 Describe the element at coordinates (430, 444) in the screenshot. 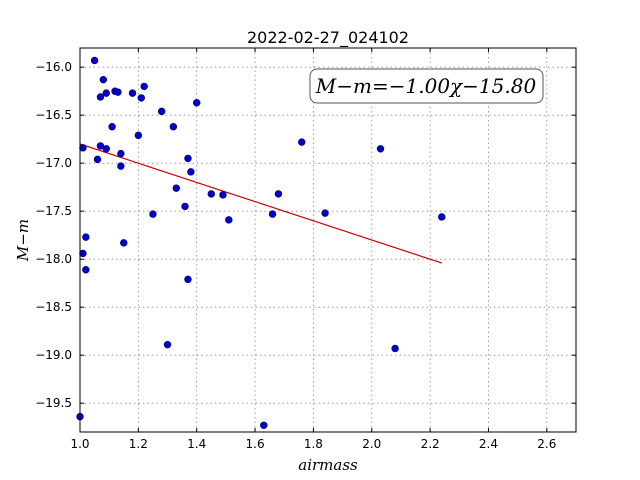

I see `x-tick-label: 2.2` at that location.